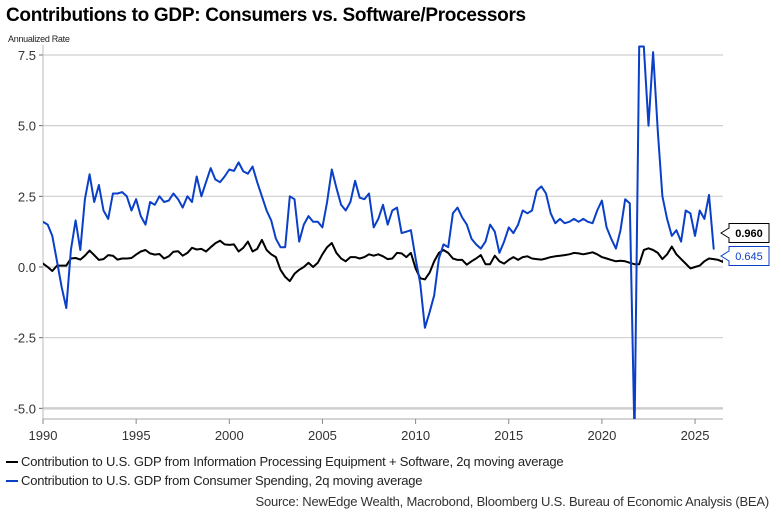  Describe the element at coordinates (749, 234) in the screenshot. I see `end-label-value: 0.960` at that location.